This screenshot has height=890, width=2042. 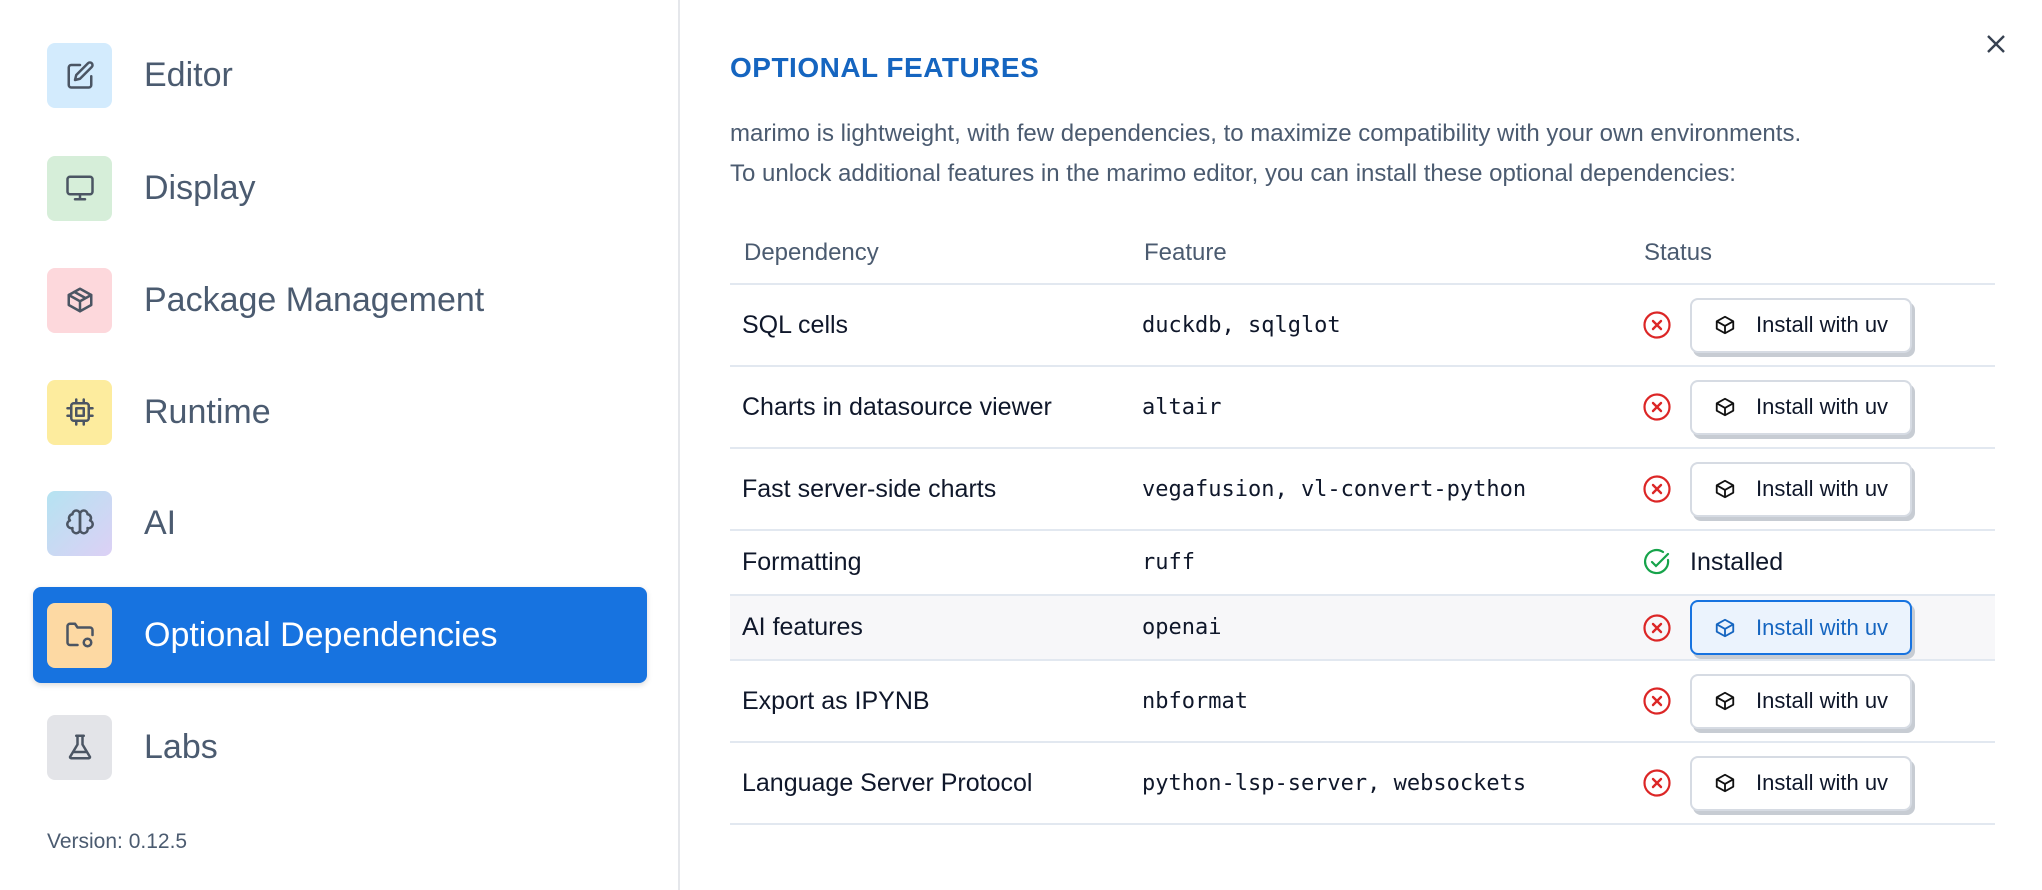 What do you see at coordinates (930, 253) in the screenshot?
I see `column-header-dependency: Dependency` at bounding box center [930, 253].